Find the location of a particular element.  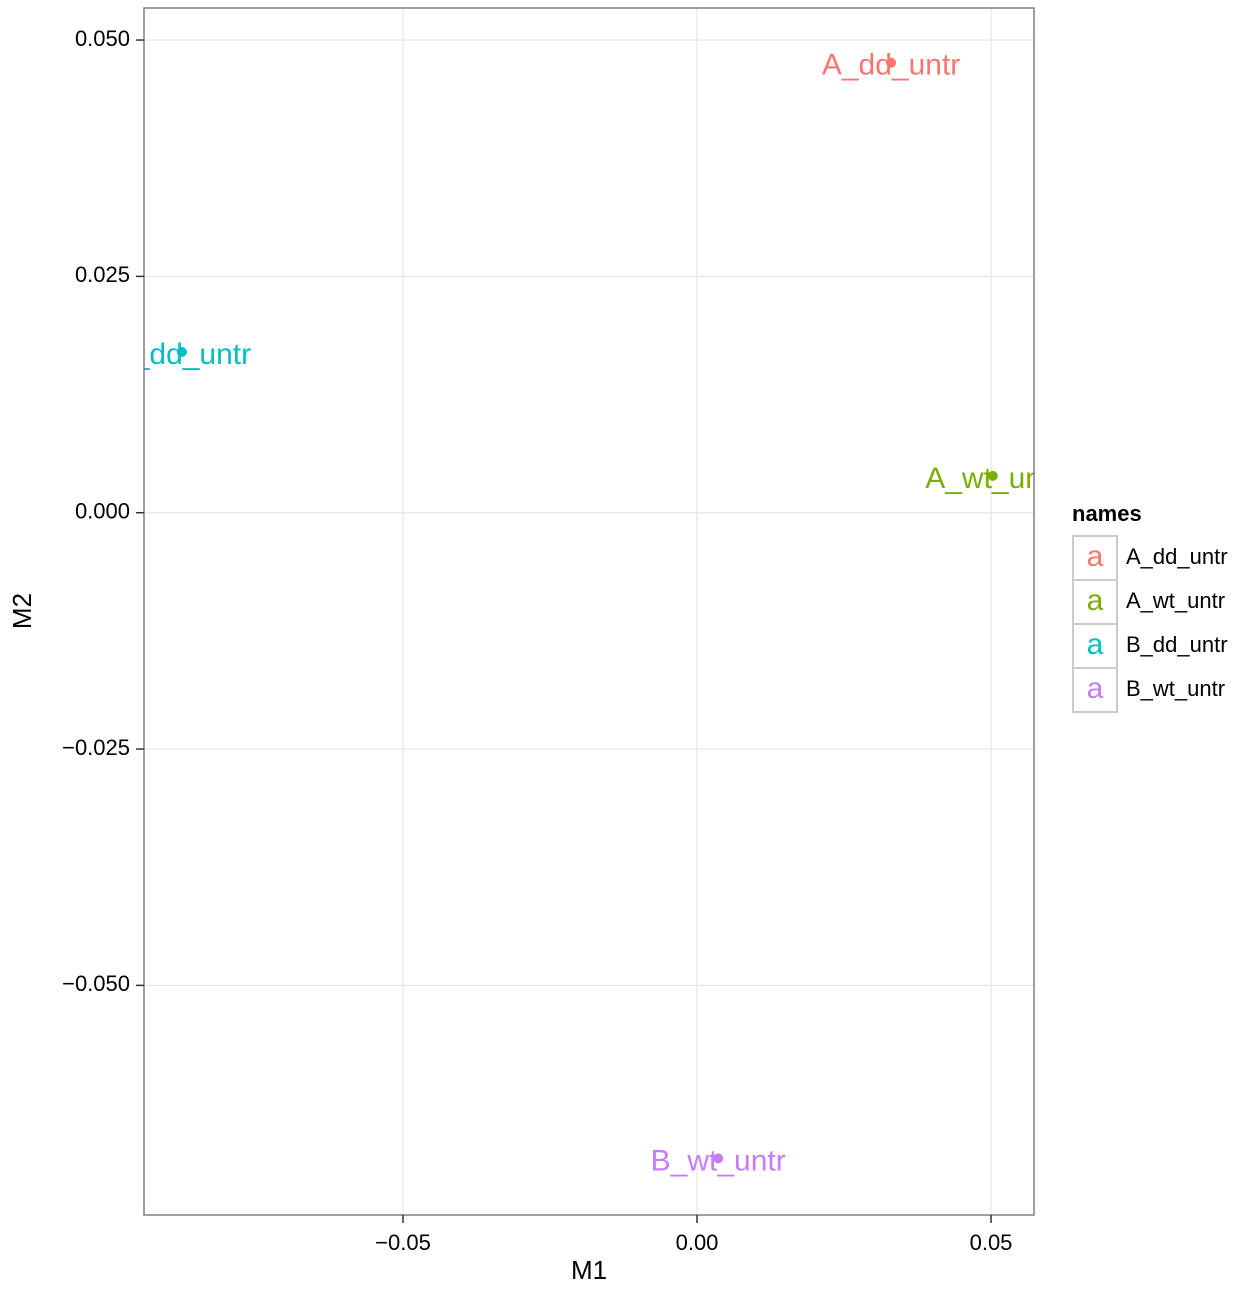

point-label: A_dd_untr is located at coordinates (891, 65).